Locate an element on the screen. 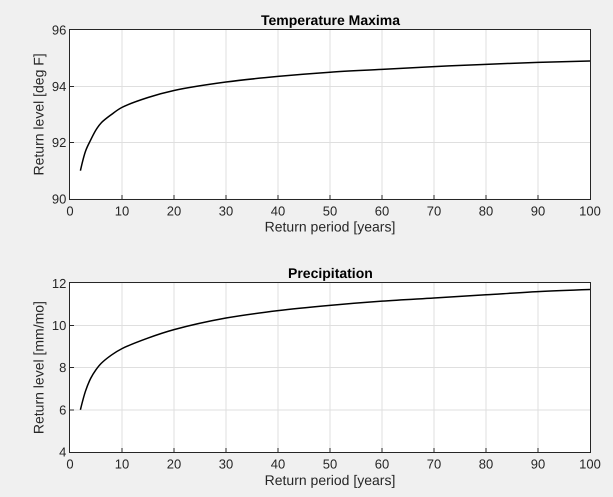 The height and width of the screenshot is (497, 613). y-tick-label: 94 is located at coordinates (59, 86).